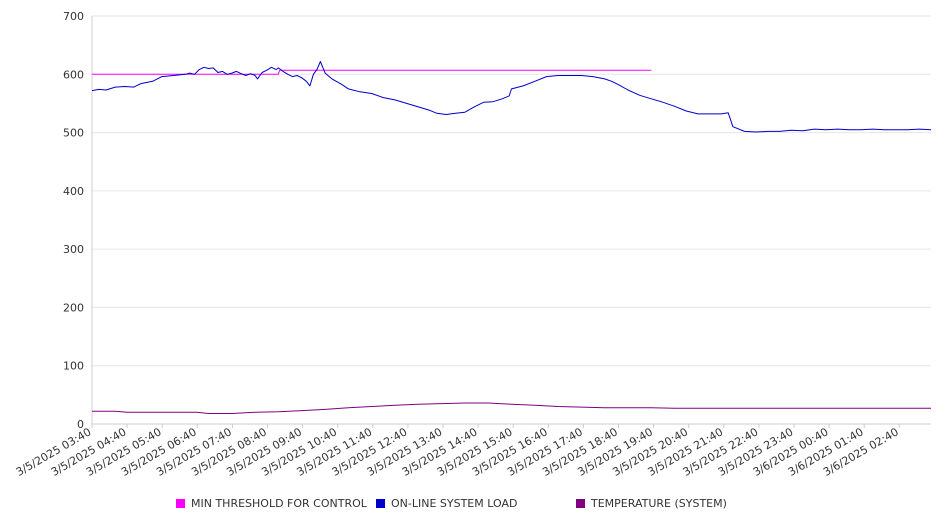 This screenshot has width=946, height=526. I want to click on legend-swatch-temperature, so click(580, 503).